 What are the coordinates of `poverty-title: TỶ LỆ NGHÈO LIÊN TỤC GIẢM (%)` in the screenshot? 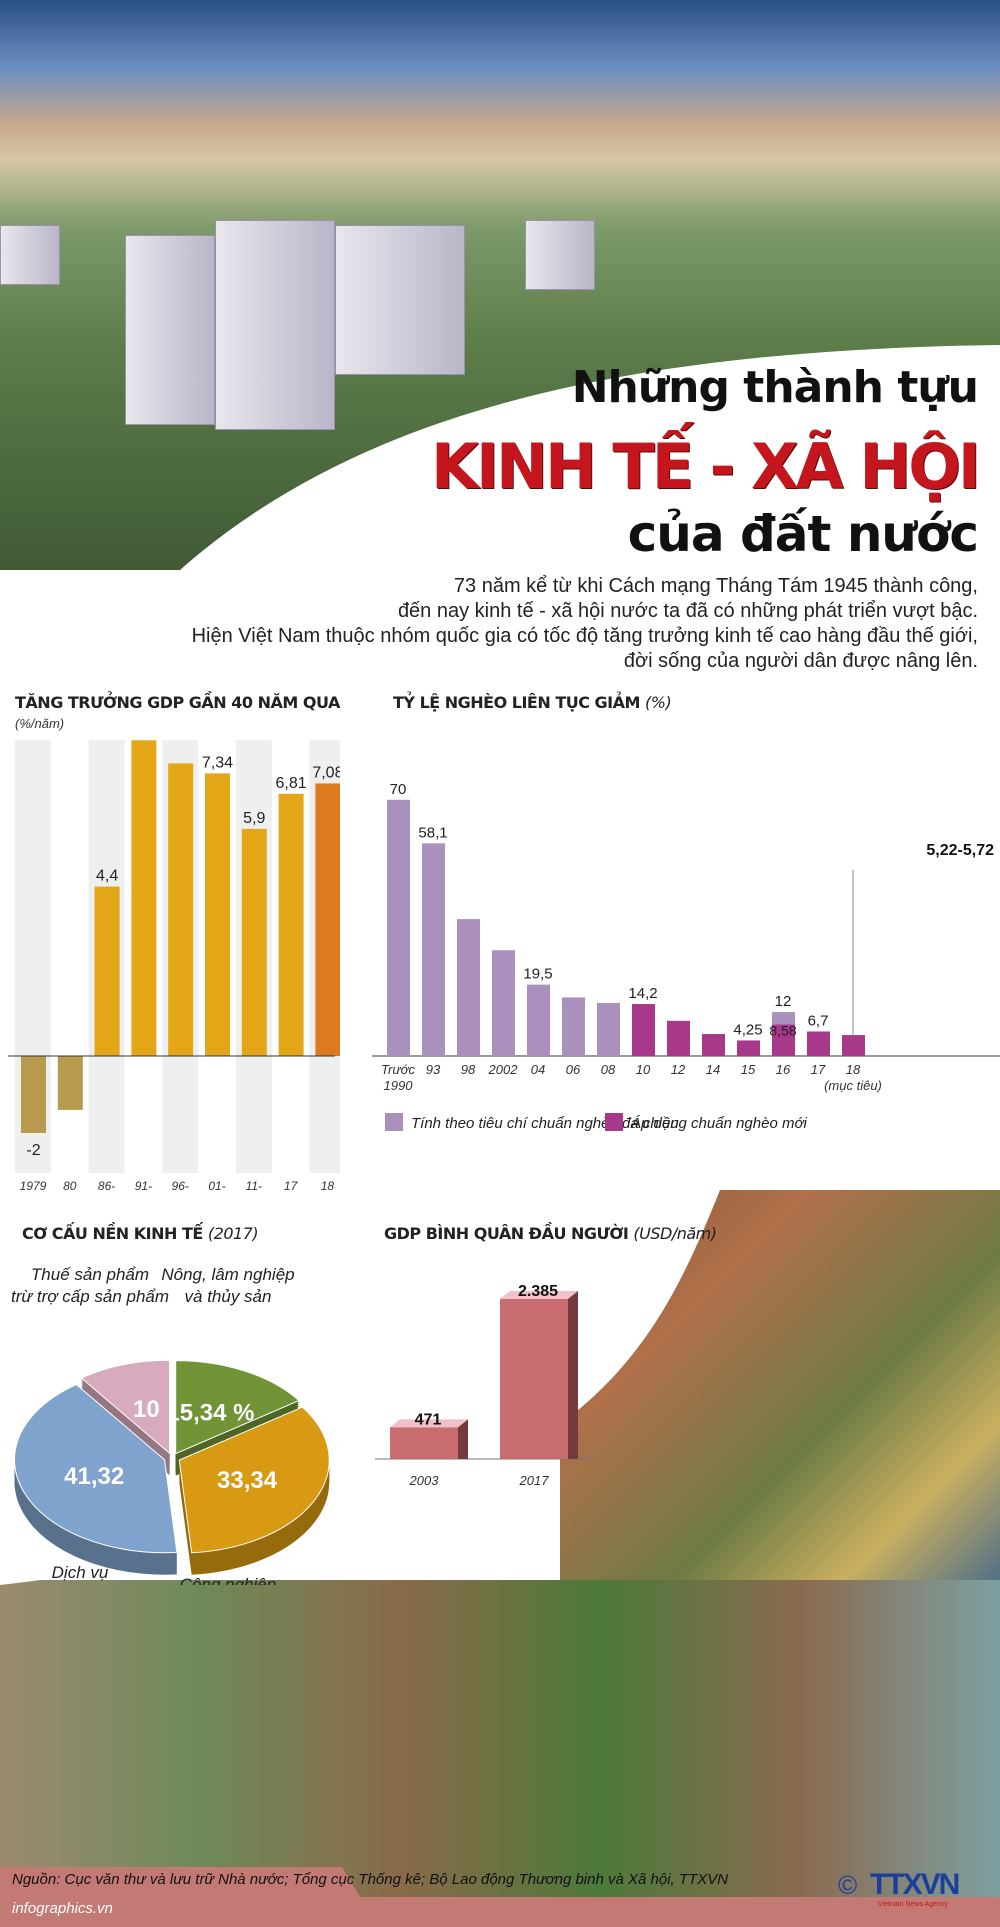 It's located at (532, 702).